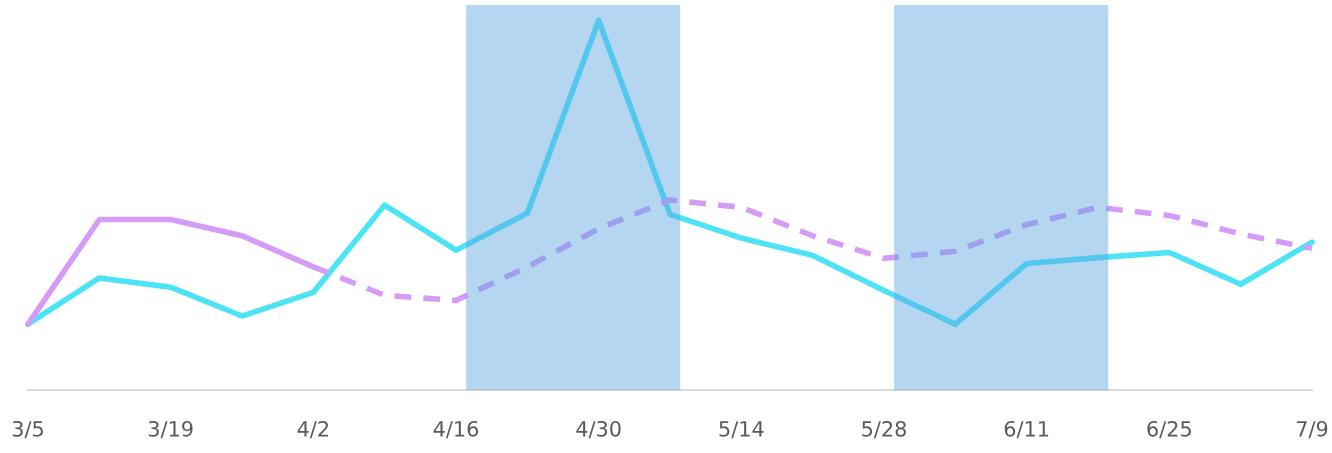  Describe the element at coordinates (1169, 429) in the screenshot. I see `x-tick-label: 6/25` at that location.